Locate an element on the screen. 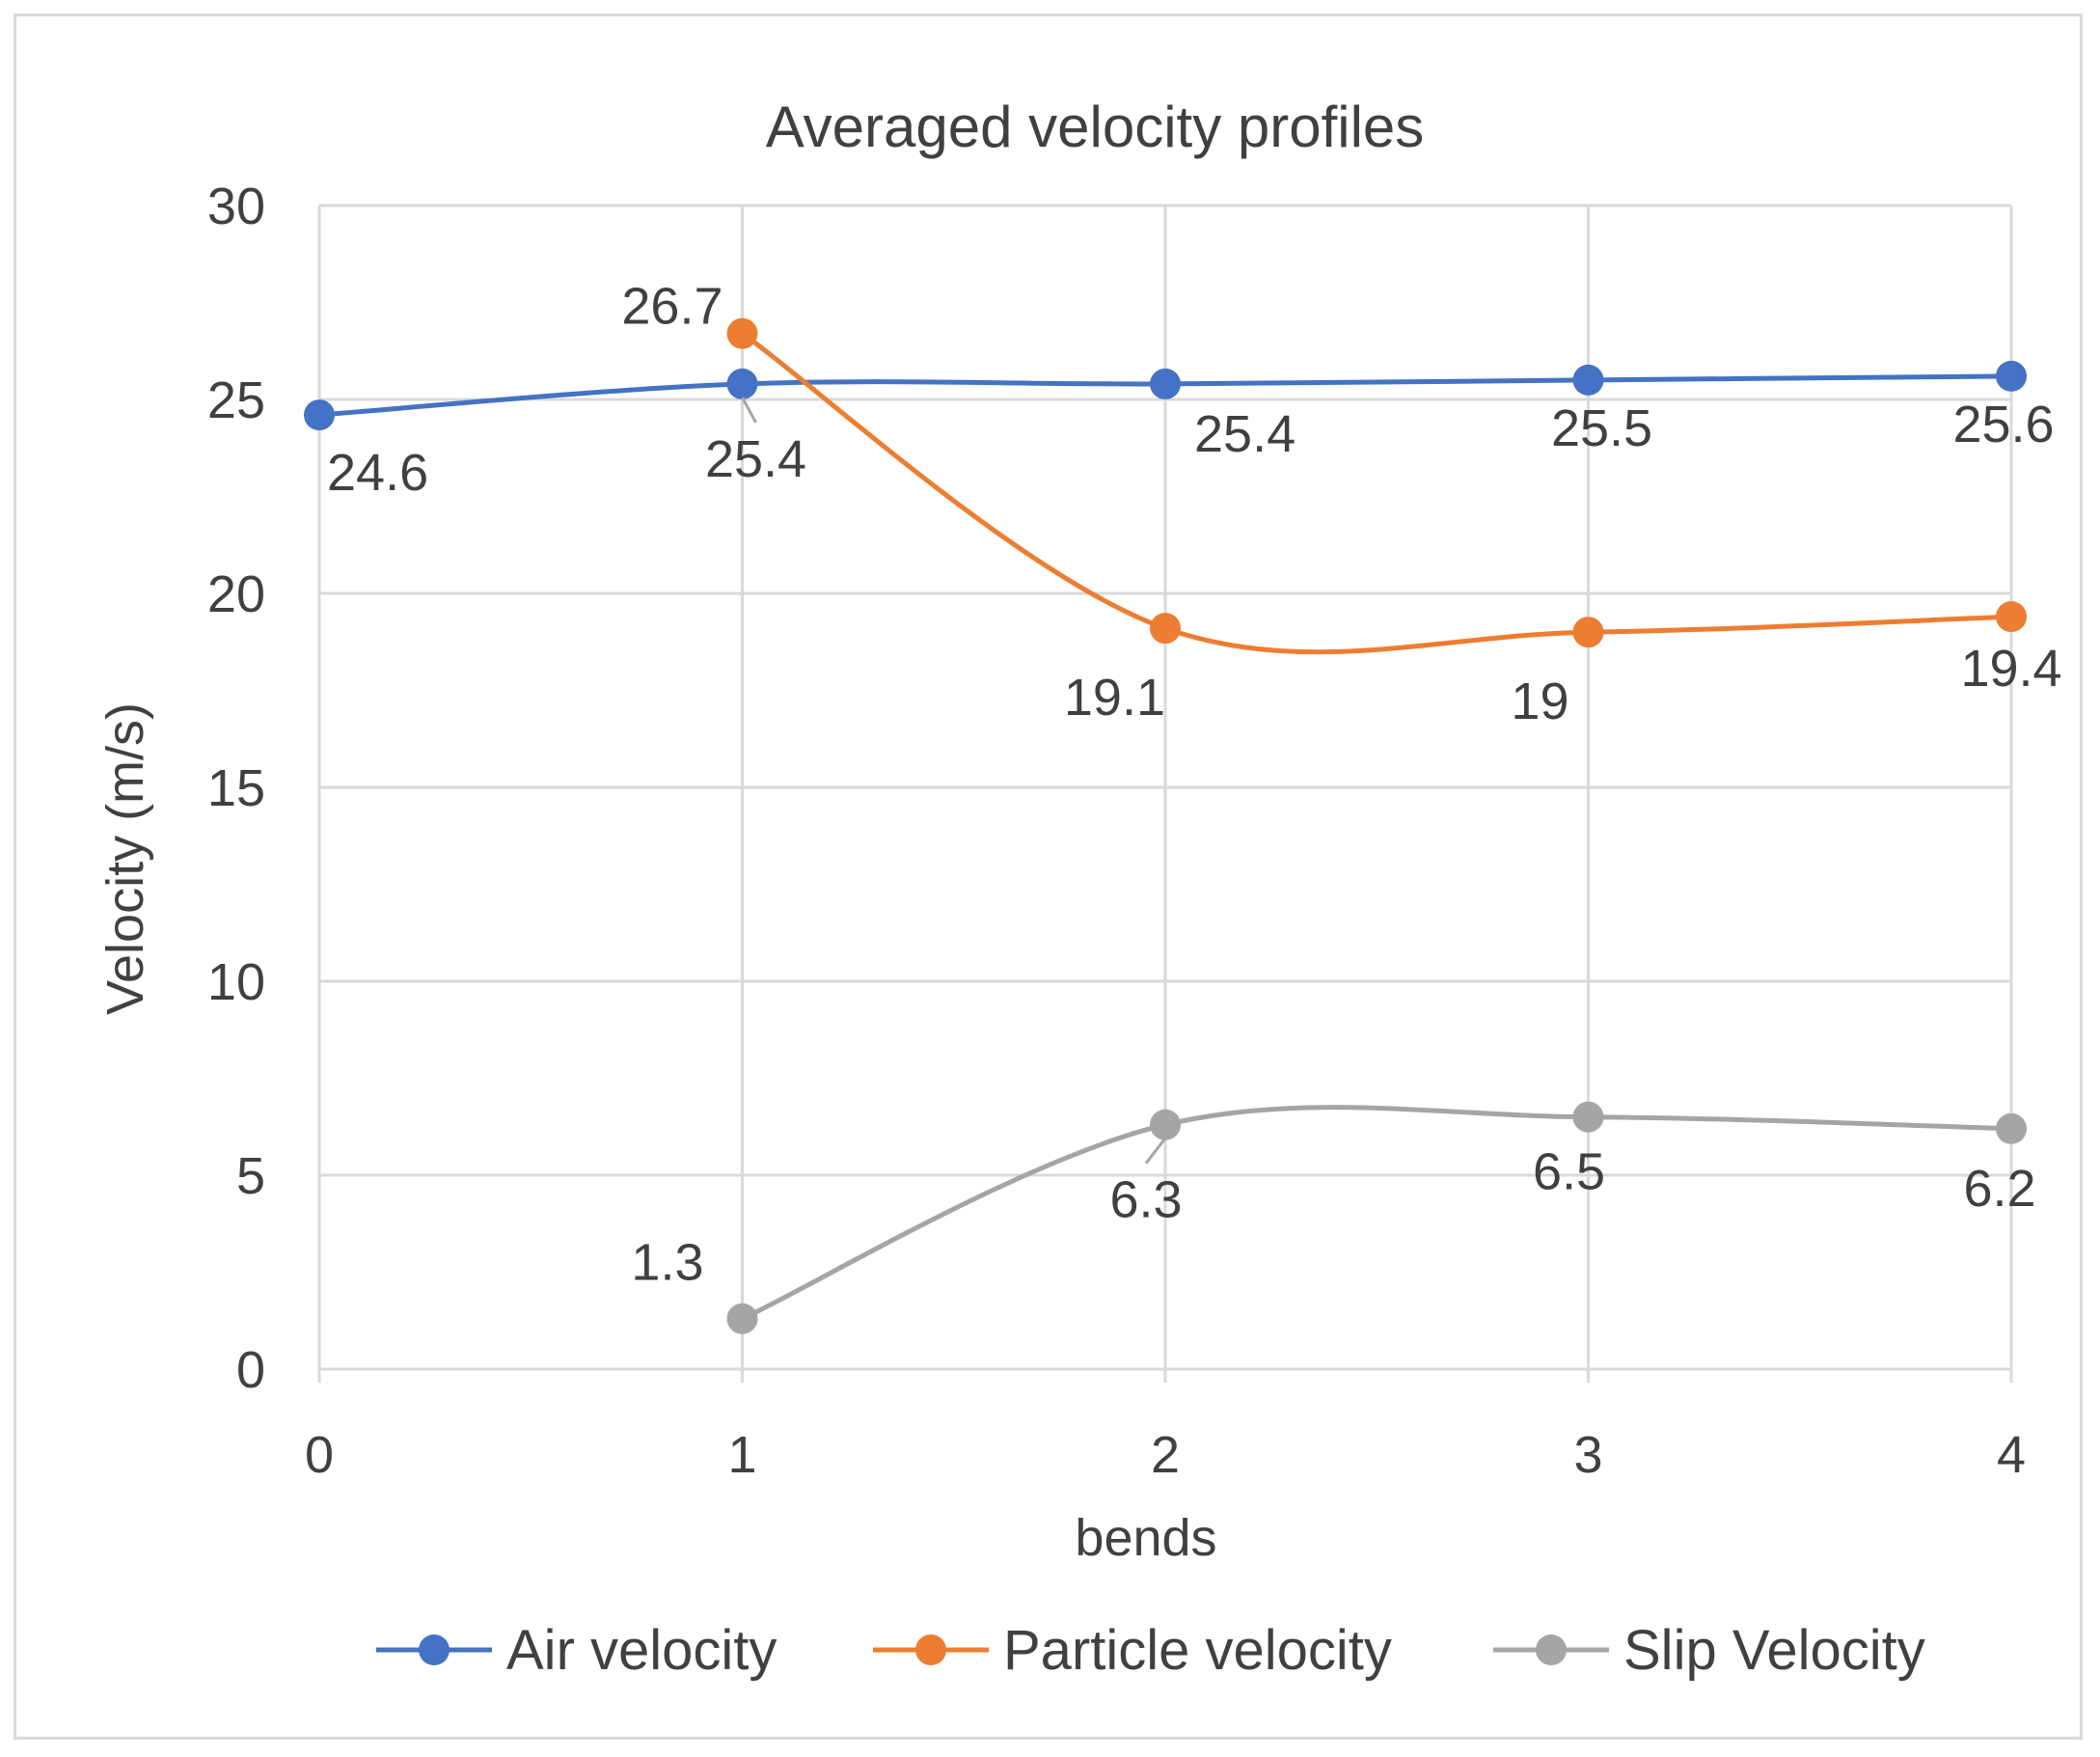  legend-item-label: Slip Velocity is located at coordinates (1774, 1650).